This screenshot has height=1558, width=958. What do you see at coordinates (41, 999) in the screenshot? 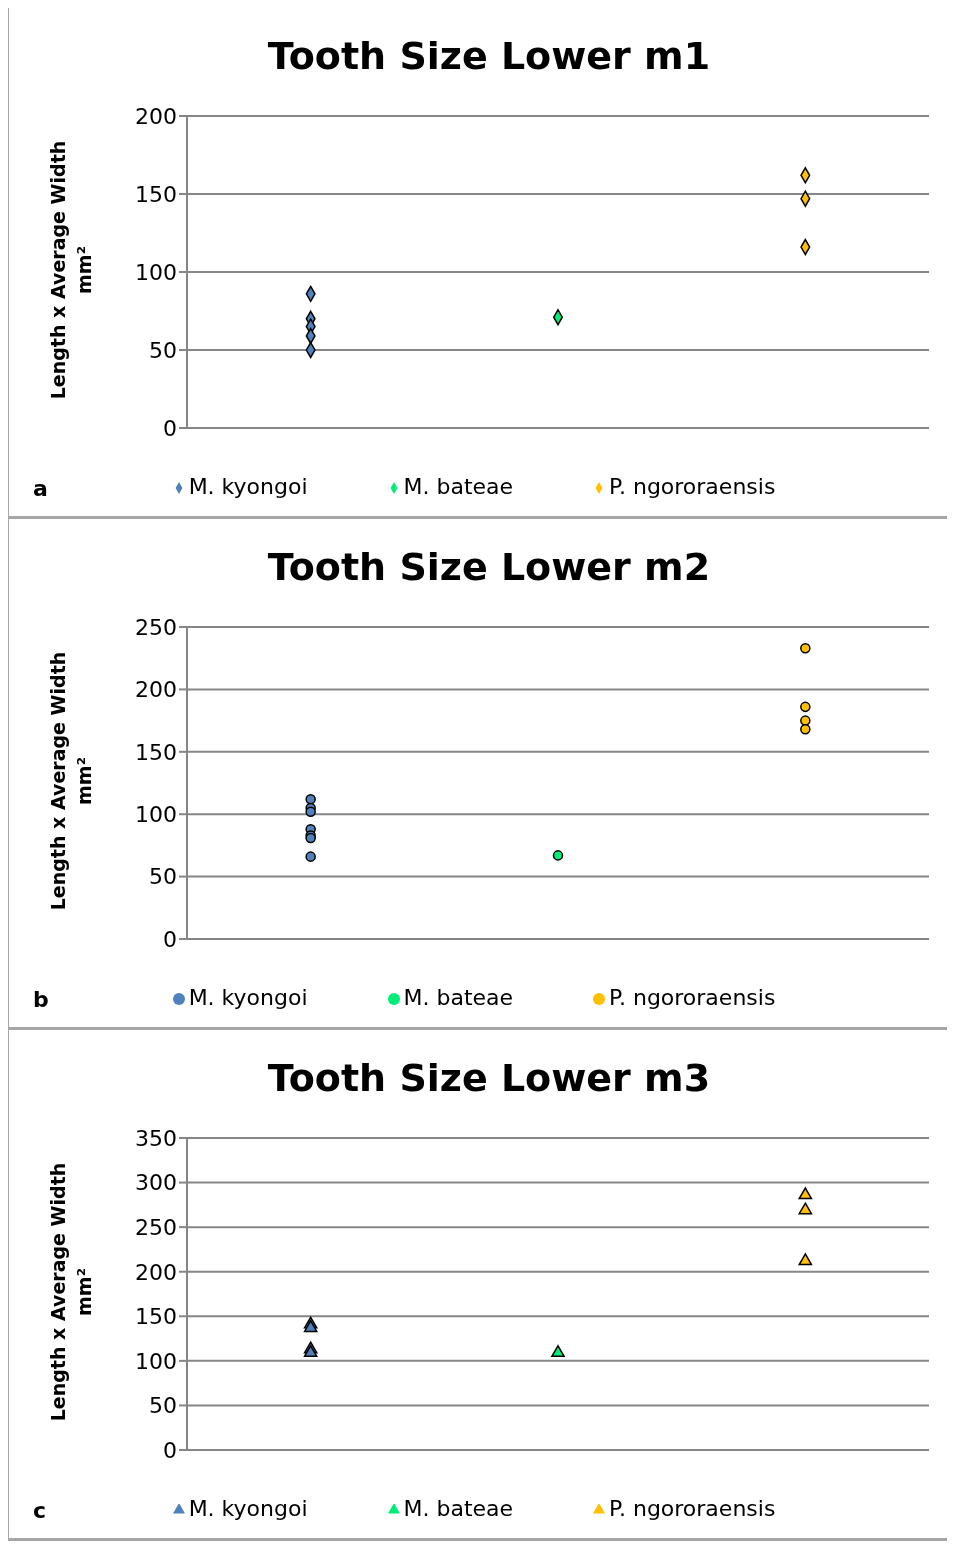
I see `text: b` at bounding box center [41, 999].